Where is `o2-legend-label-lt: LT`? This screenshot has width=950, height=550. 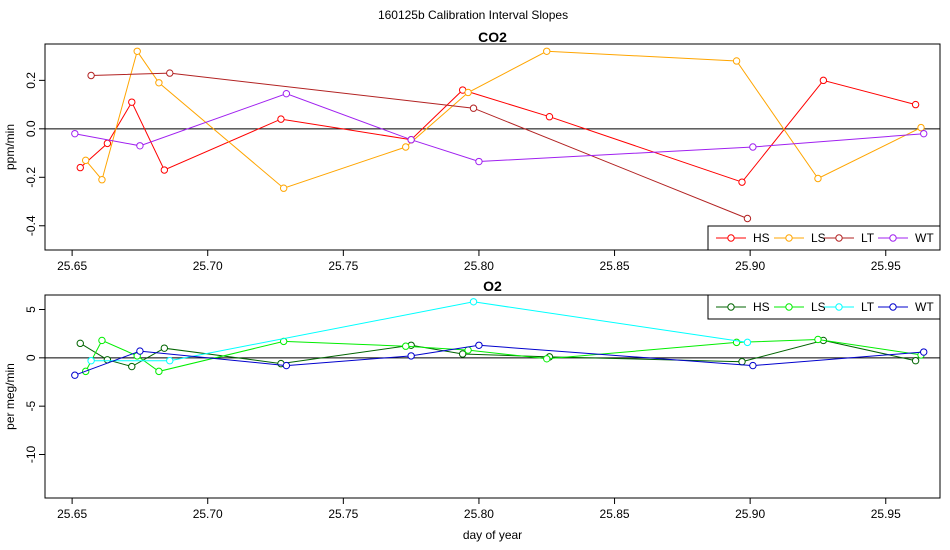
o2-legend-label-lt: LT is located at coordinates (868, 307).